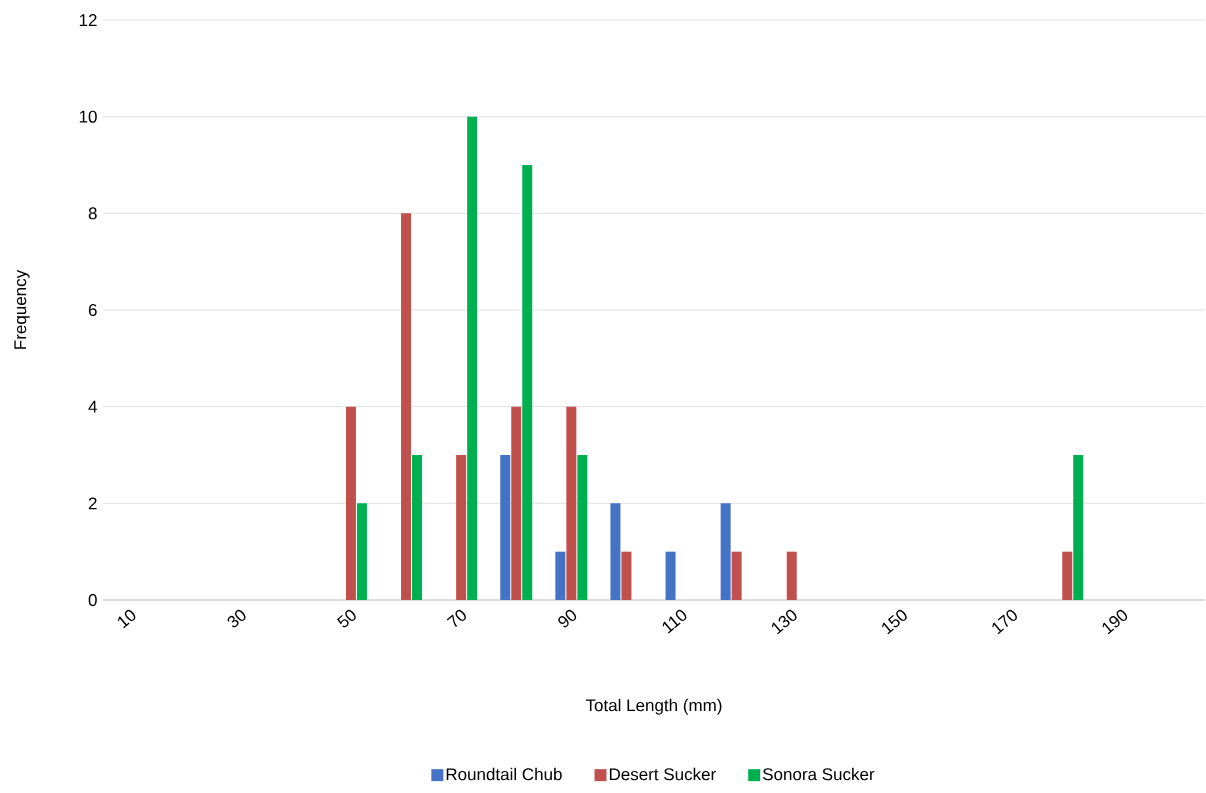 This screenshot has width=1206, height=793. What do you see at coordinates (1004, 622) in the screenshot?
I see `x-tick-label: 170` at bounding box center [1004, 622].